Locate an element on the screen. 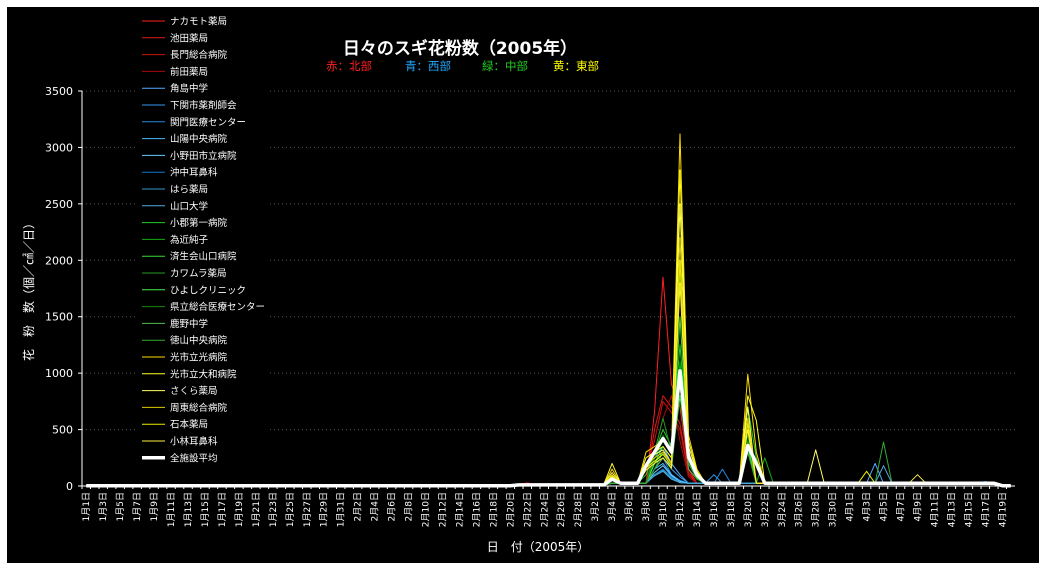 The height and width of the screenshot is (571, 1047). x-tick-label: 1月25日 is located at coordinates (290, 509).